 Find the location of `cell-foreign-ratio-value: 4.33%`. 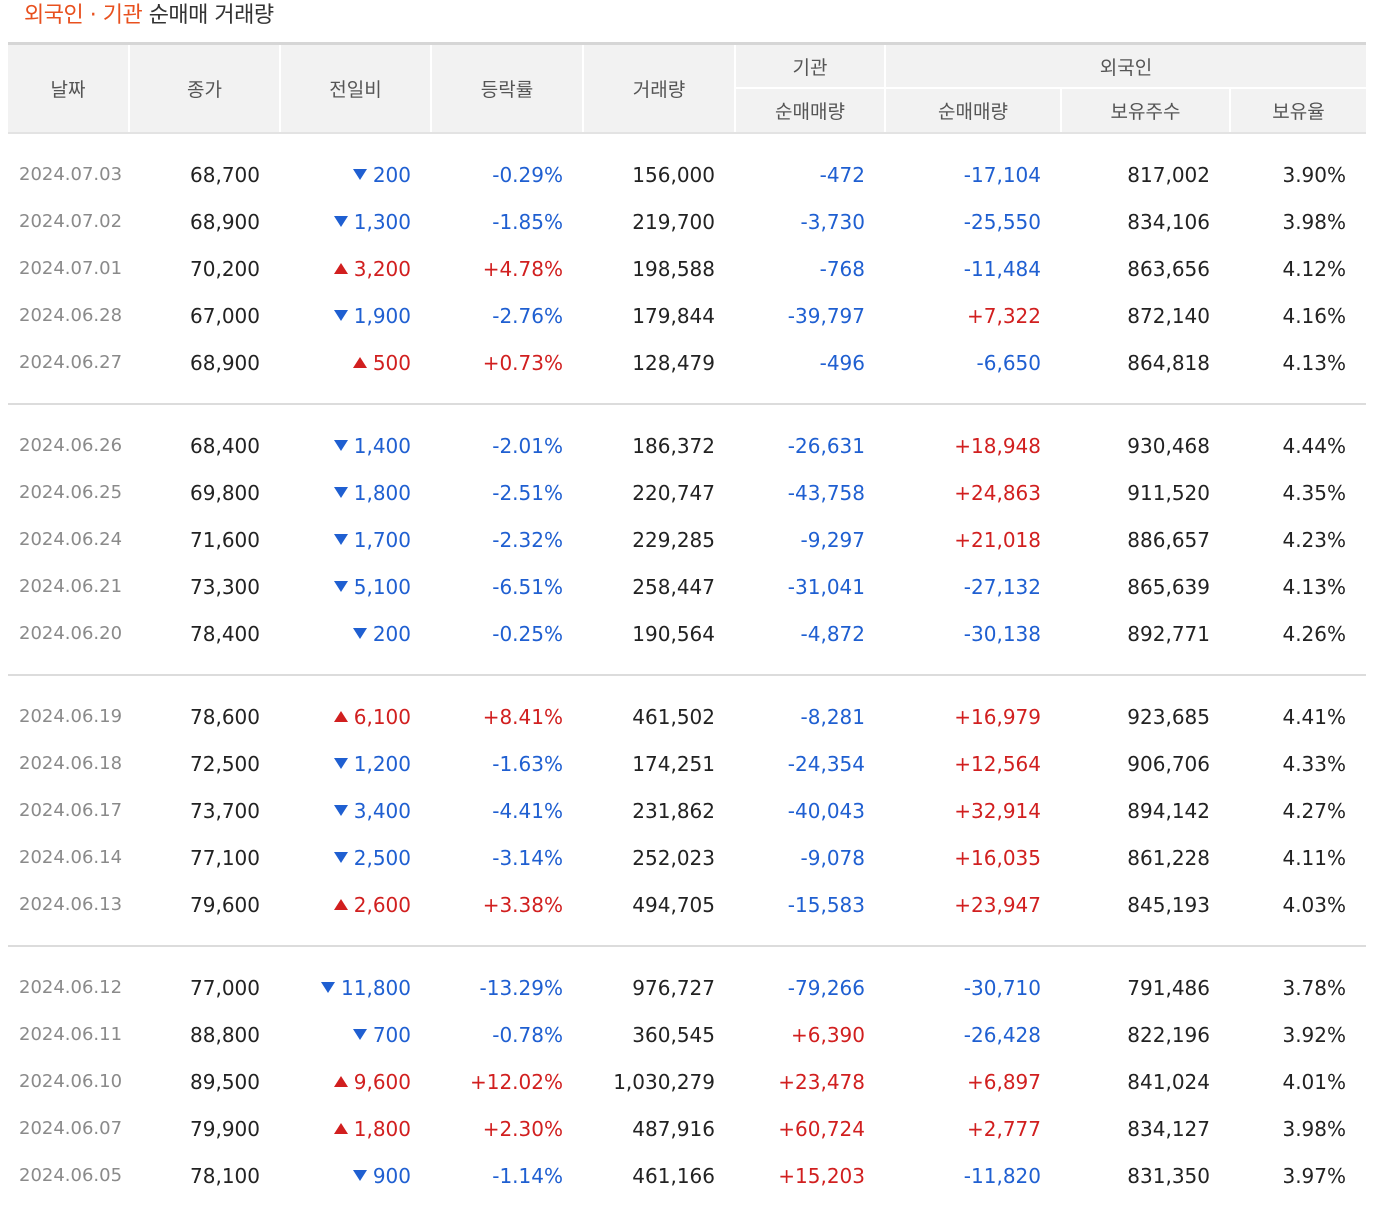

cell-foreign-ratio-value: 4.33% is located at coordinates (1314, 763).